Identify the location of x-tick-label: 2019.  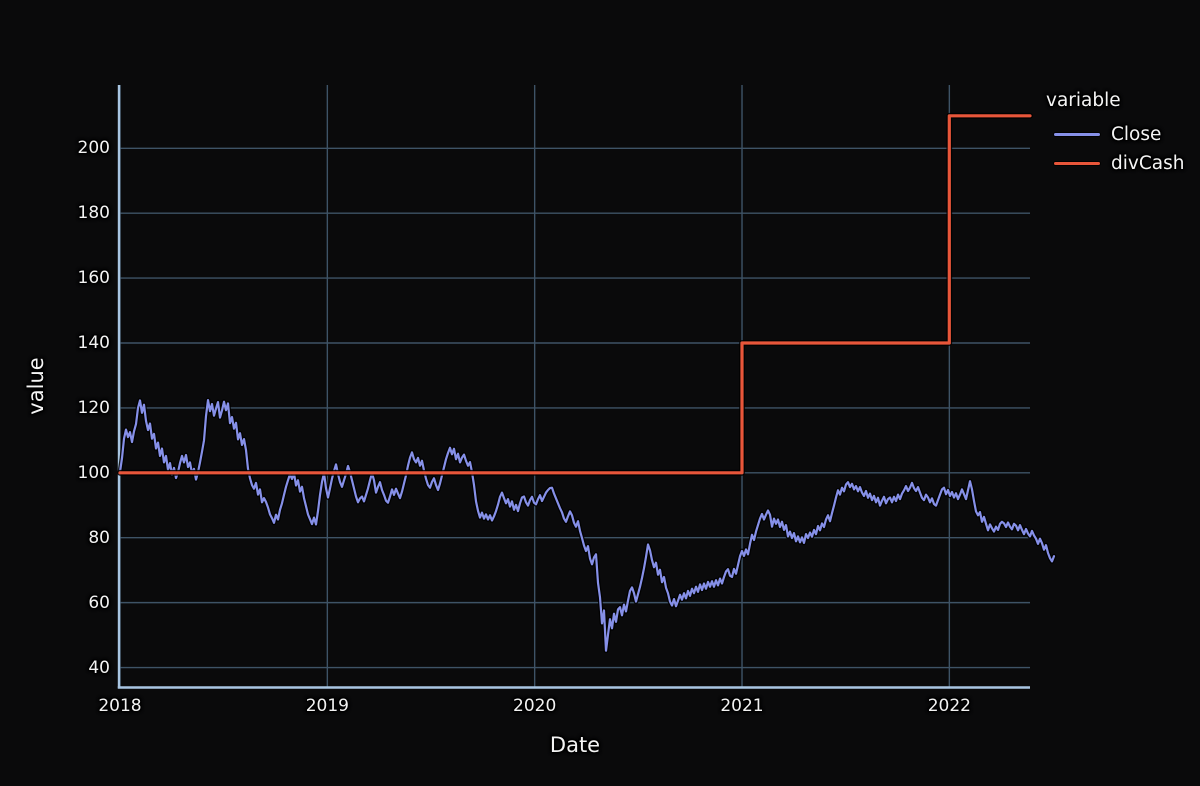
(327, 706).